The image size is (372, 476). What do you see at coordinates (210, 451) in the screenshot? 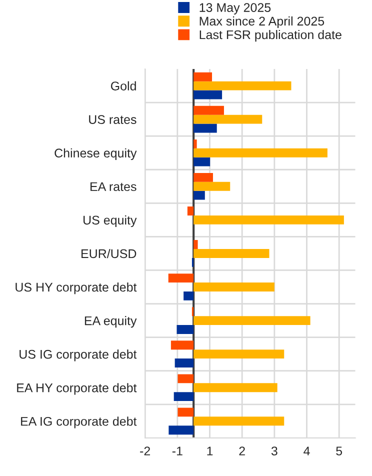
I see `x-tick-label: 1` at bounding box center [210, 451].